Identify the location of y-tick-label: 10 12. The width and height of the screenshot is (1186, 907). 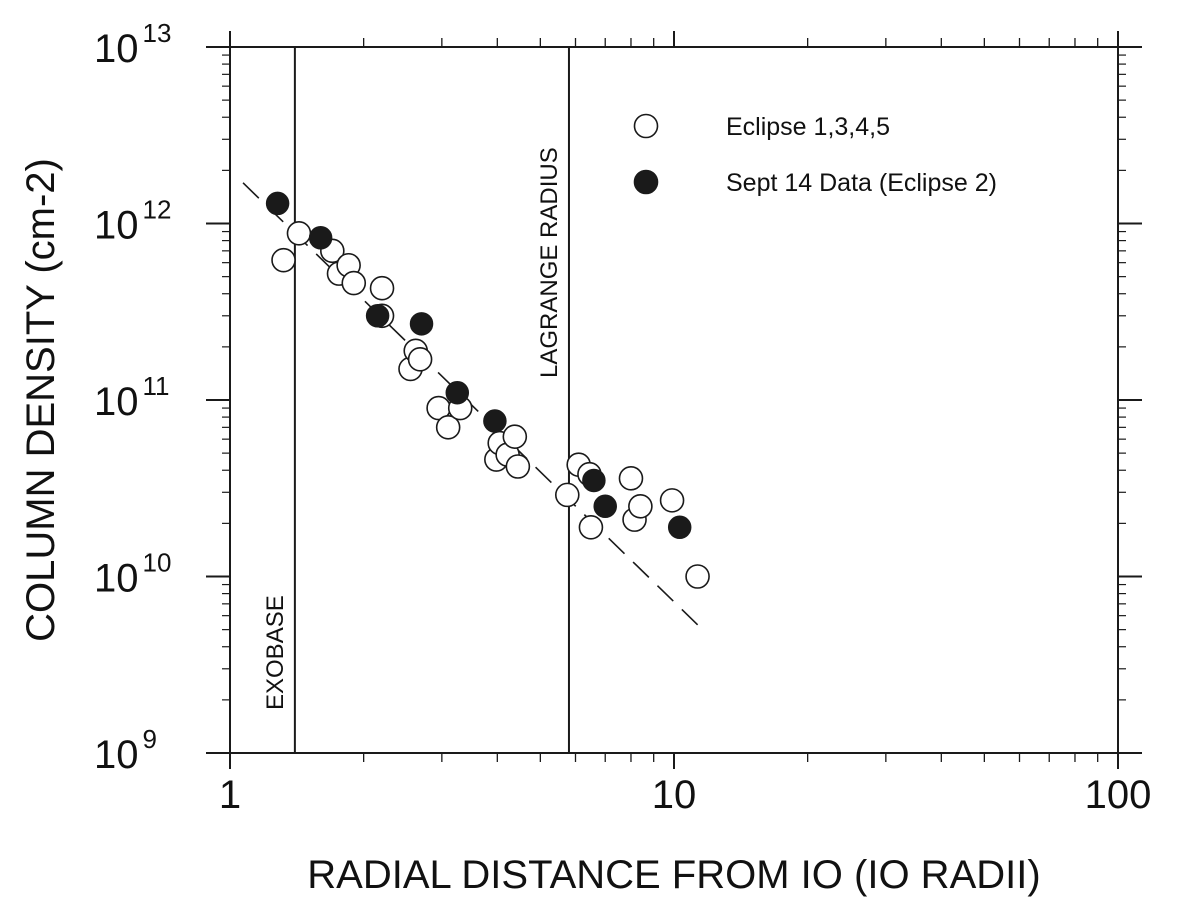
(132, 221).